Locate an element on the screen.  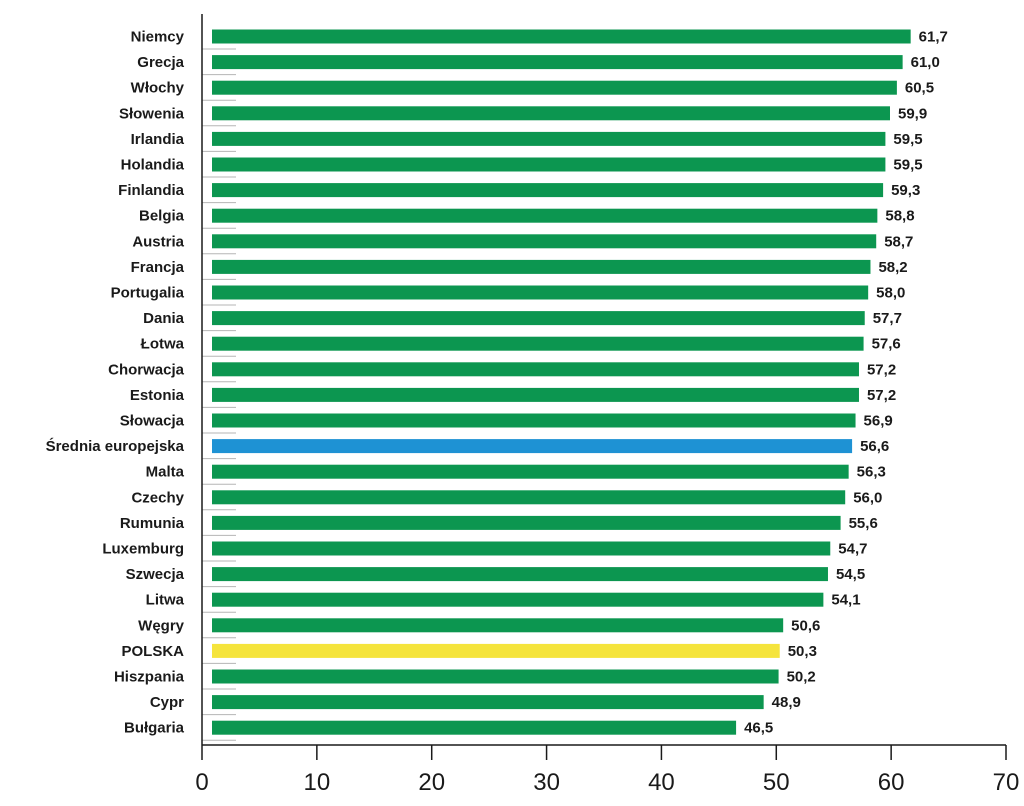
value-label: 54,1 is located at coordinates (845, 600).